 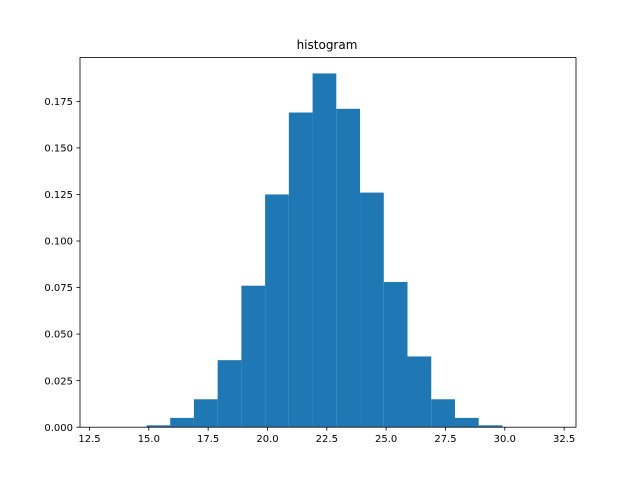 What do you see at coordinates (267, 439) in the screenshot?
I see `x-tick-label-3: 20.0` at bounding box center [267, 439].